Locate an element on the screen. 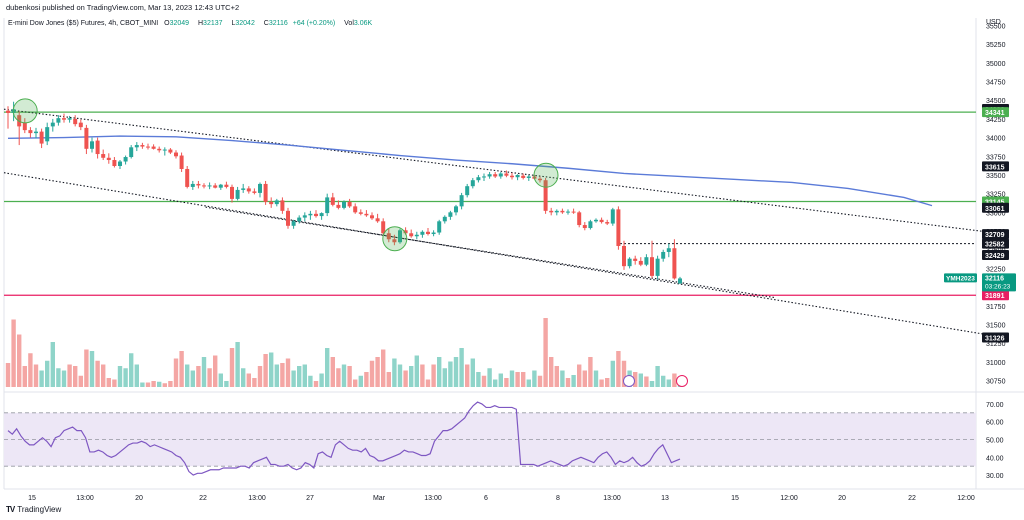  volume-value: 3.06K is located at coordinates (363, 23).